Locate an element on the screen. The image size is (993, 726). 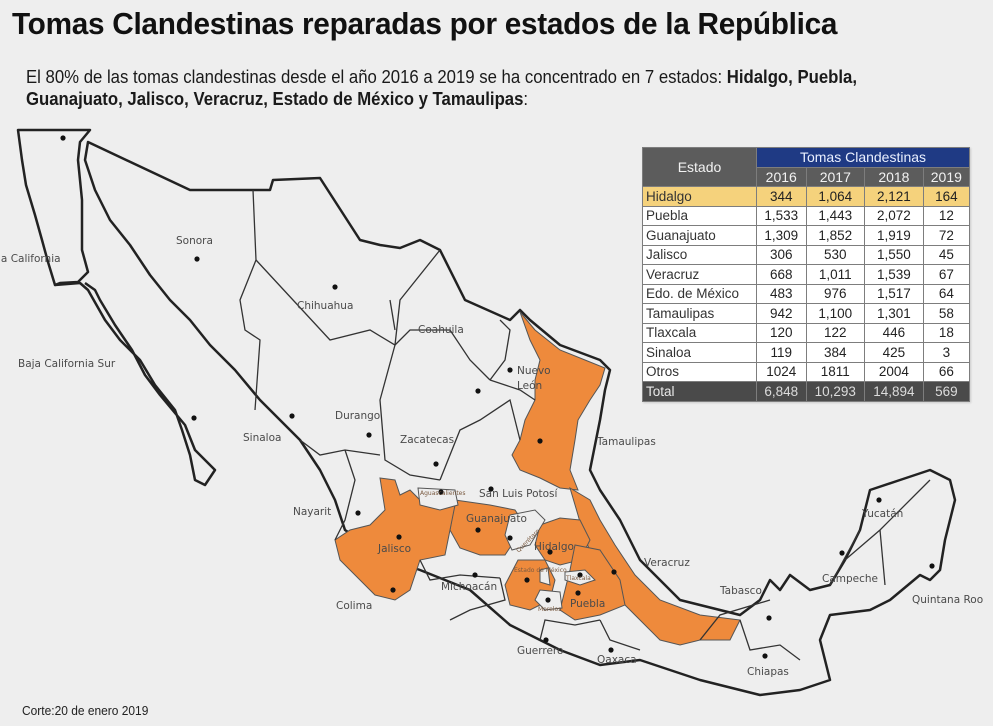
label-sinaloa: Sinaloa is located at coordinates (262, 438).